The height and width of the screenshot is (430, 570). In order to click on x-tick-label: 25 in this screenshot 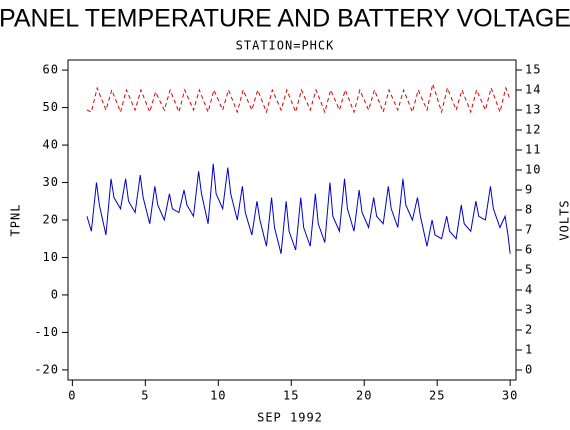, I will do `click(437, 396)`.